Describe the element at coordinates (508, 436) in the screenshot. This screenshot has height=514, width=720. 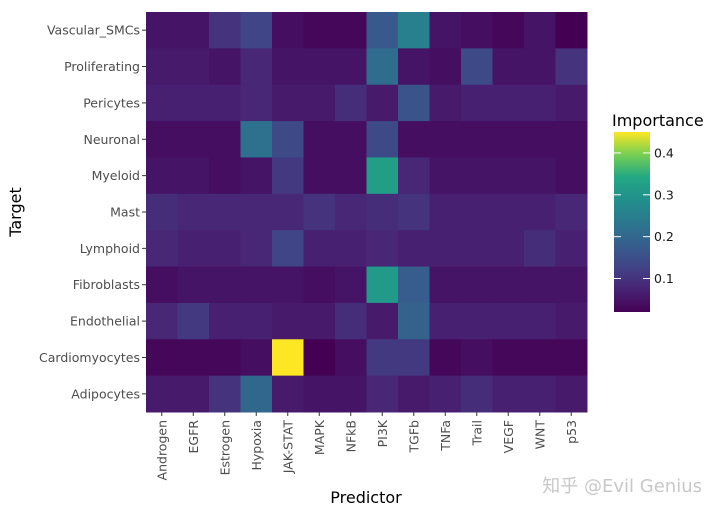
I see `x-tick-label: VEGF` at that location.